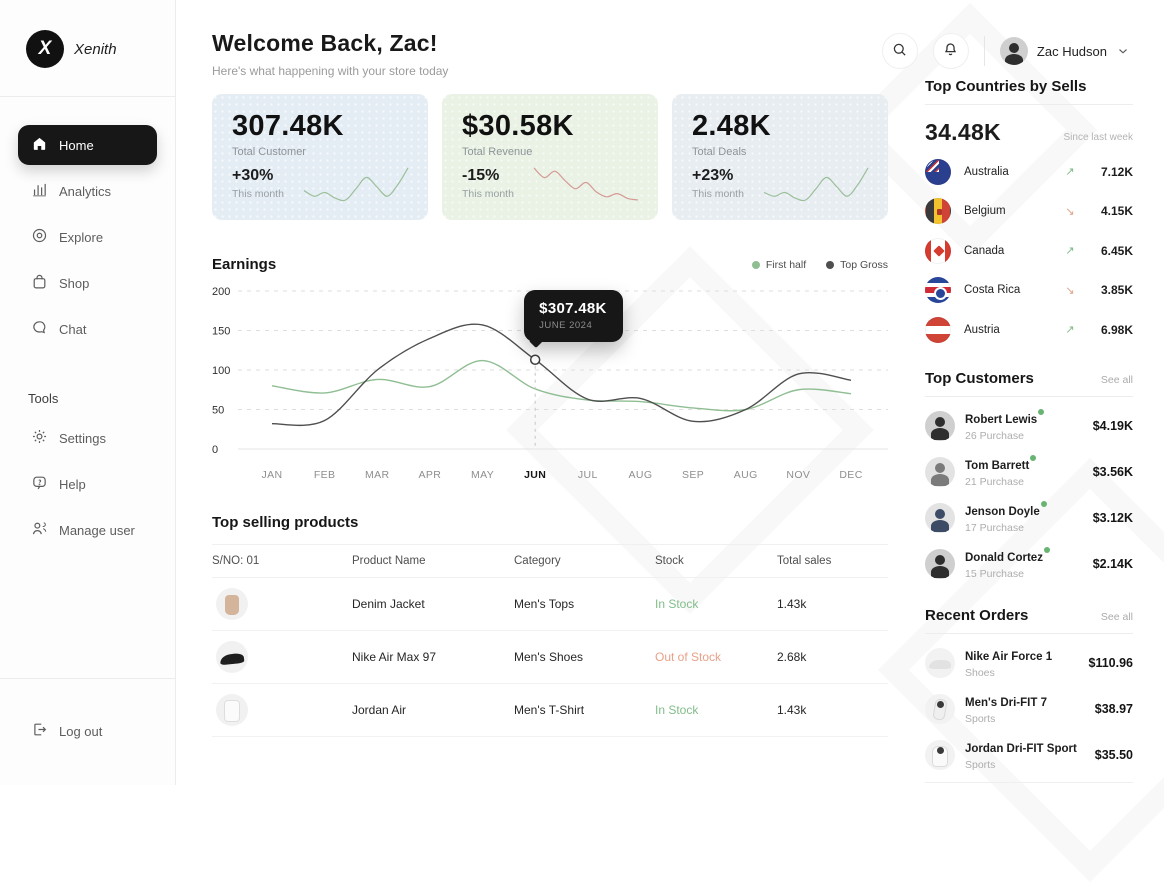  I want to click on sidebar-item-label: Settings, so click(82, 438).